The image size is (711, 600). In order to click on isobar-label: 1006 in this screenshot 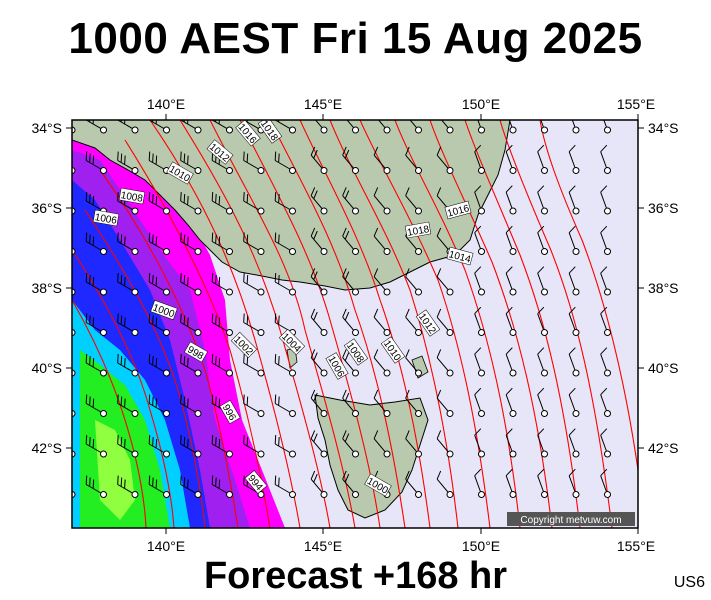, I will do `click(106, 219)`.